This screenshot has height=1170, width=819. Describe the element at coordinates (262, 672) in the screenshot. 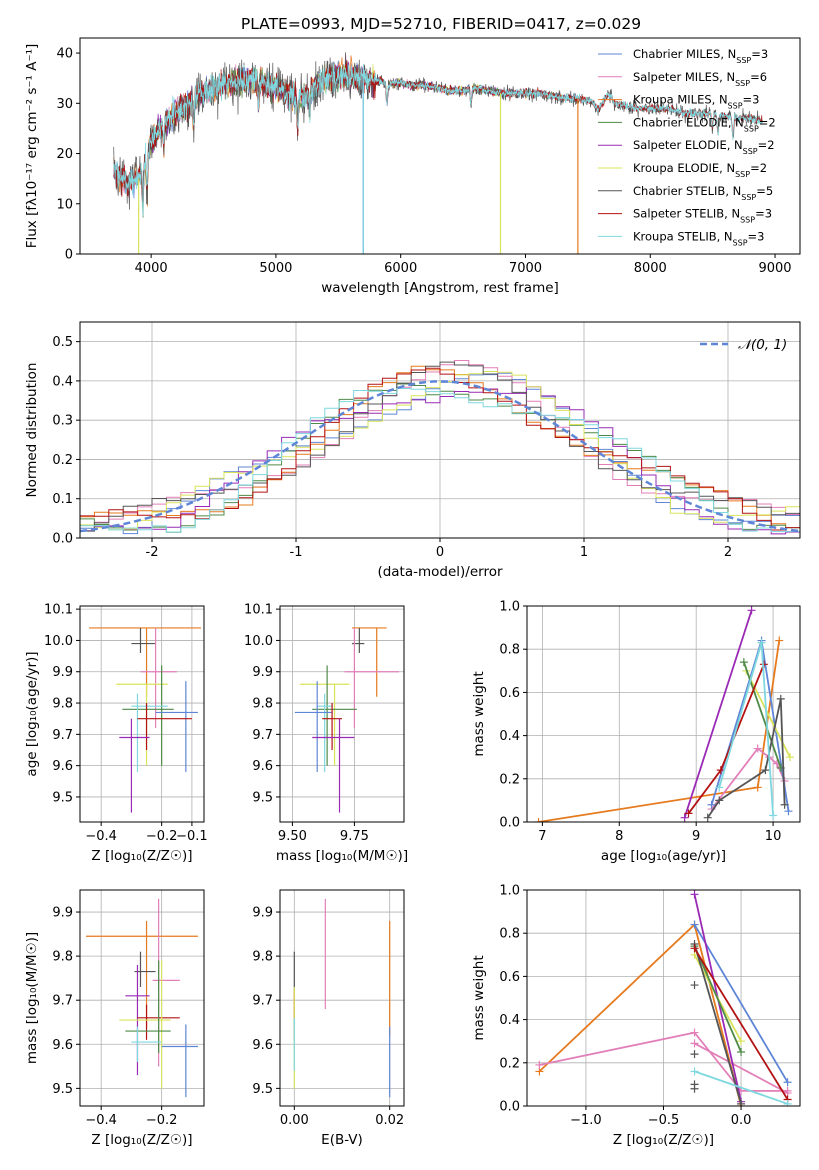

I see `age-vs-mass-ytick-label: 9.9` at that location.